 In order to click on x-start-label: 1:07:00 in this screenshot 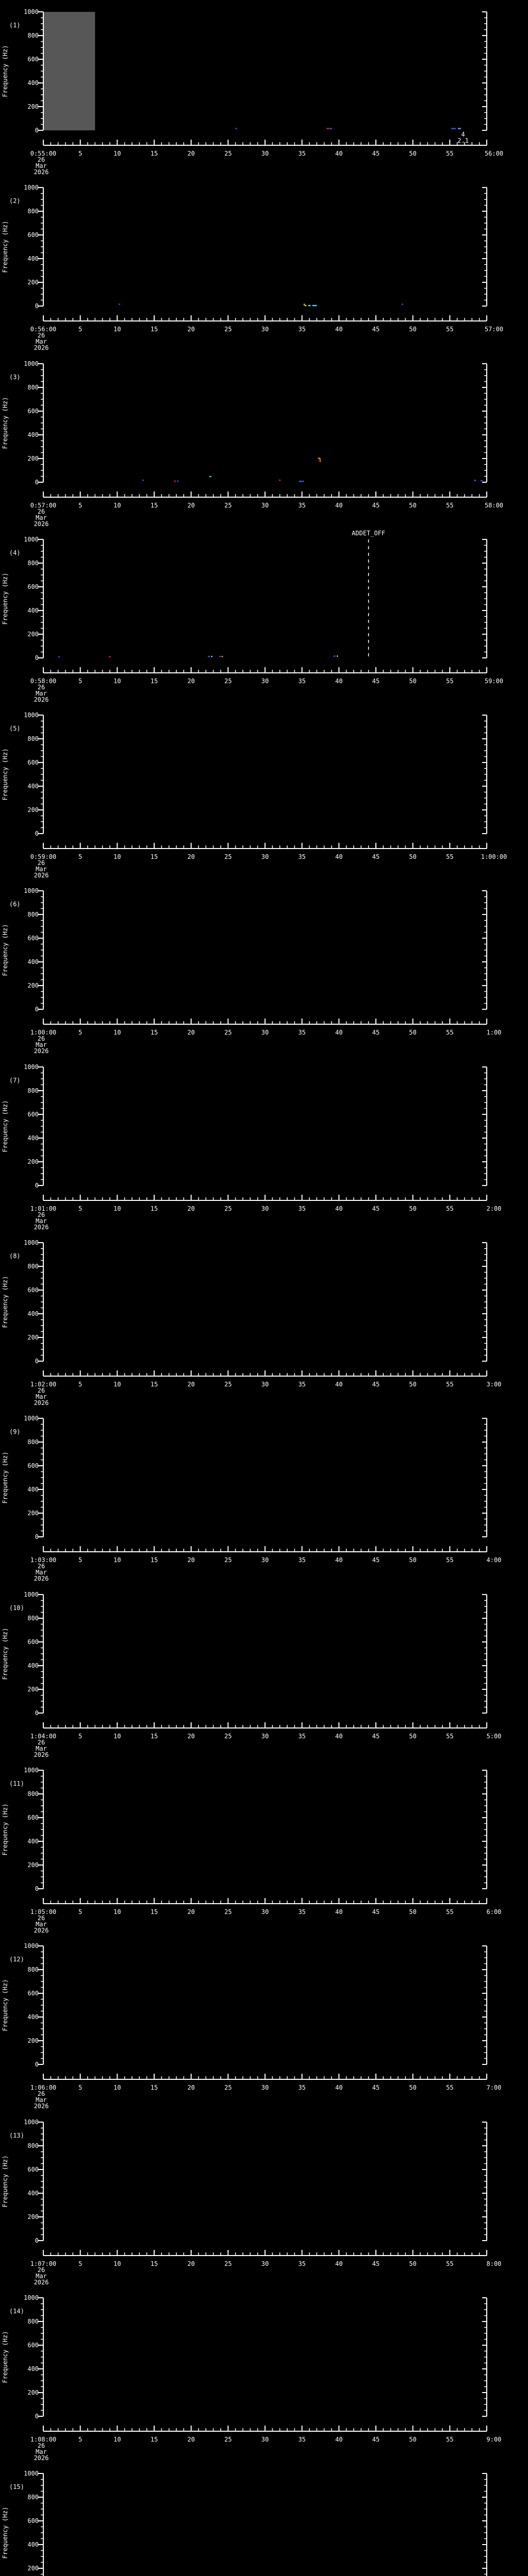, I will do `click(43, 2263)`.